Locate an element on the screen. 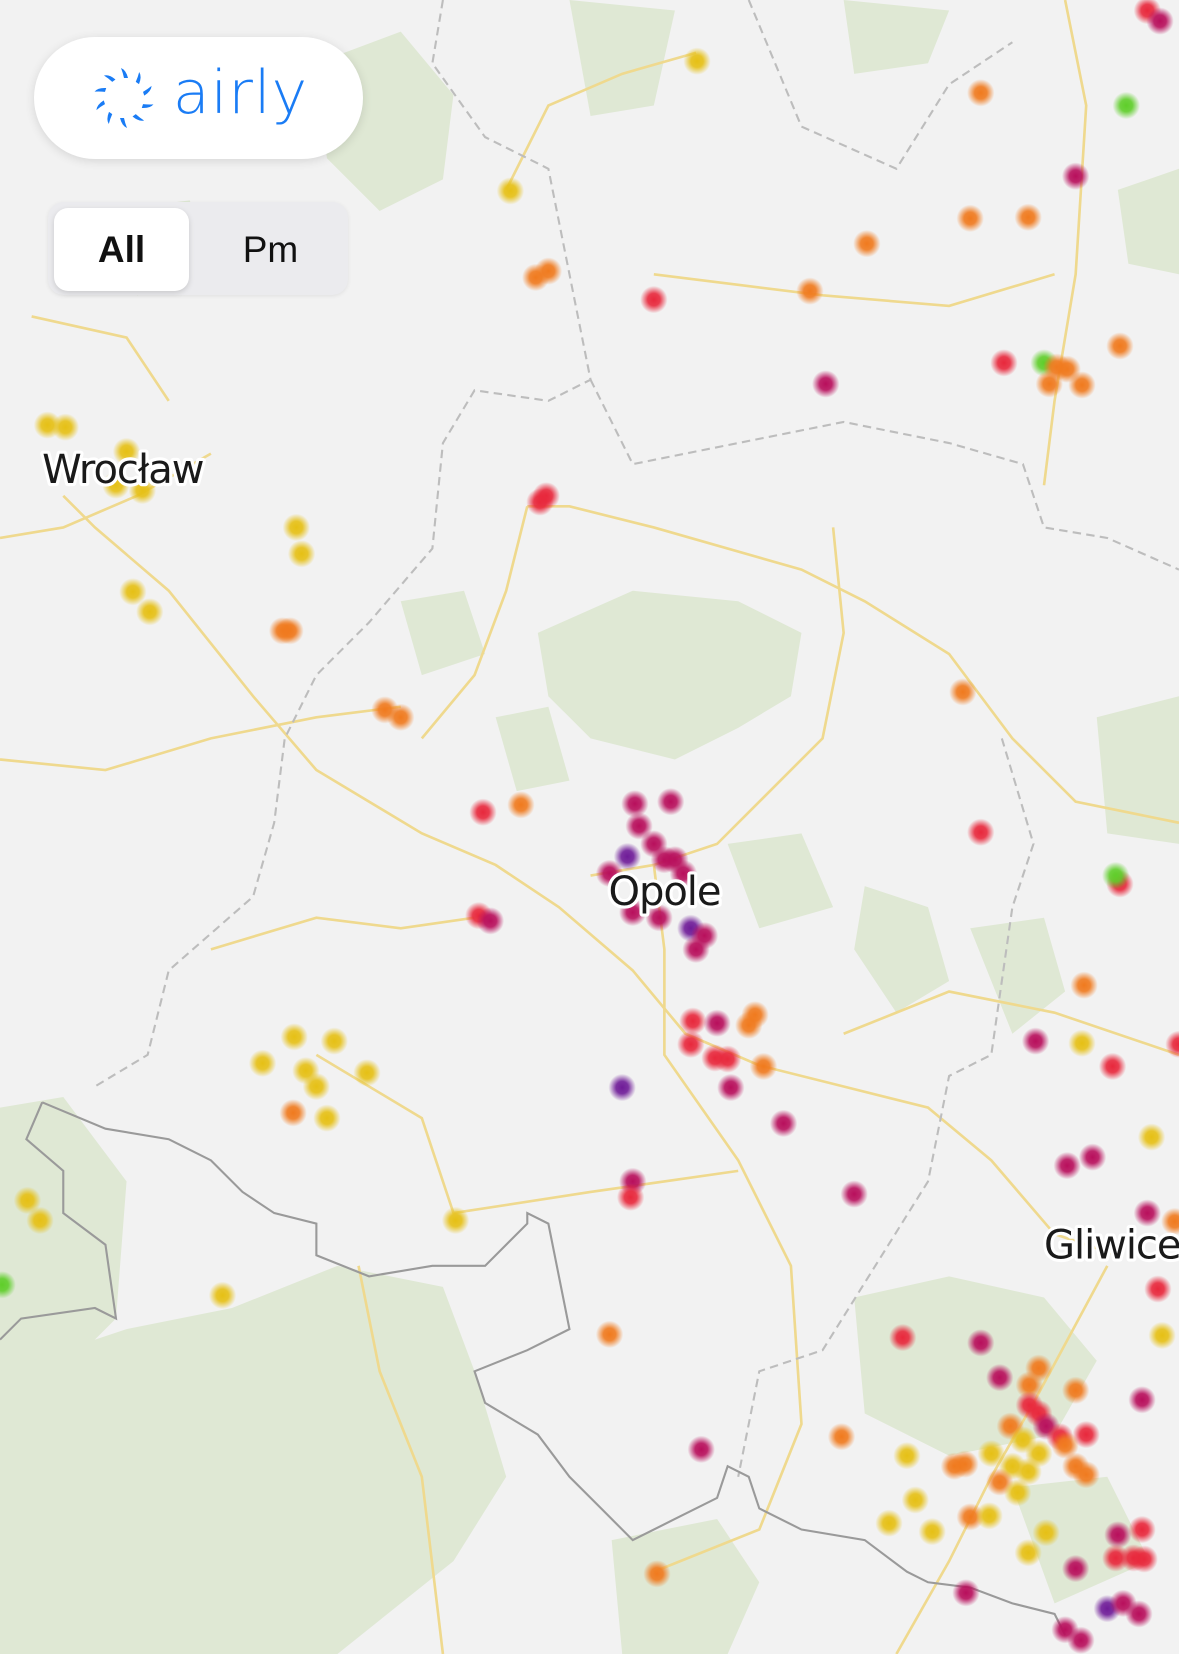 Image resolution: width=1179 pixels, height=1654 pixels. filter-pm-button: Pm is located at coordinates (270, 249).